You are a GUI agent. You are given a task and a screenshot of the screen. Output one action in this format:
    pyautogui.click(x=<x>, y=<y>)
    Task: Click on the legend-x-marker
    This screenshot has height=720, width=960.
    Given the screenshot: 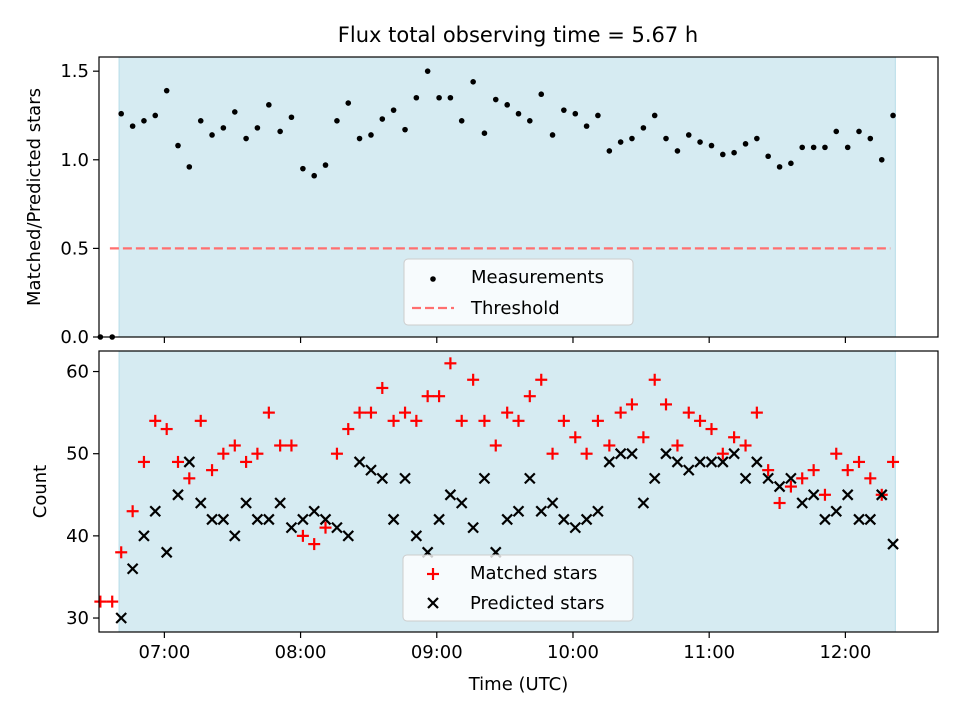 What is the action you would take?
    pyautogui.click(x=433, y=603)
    